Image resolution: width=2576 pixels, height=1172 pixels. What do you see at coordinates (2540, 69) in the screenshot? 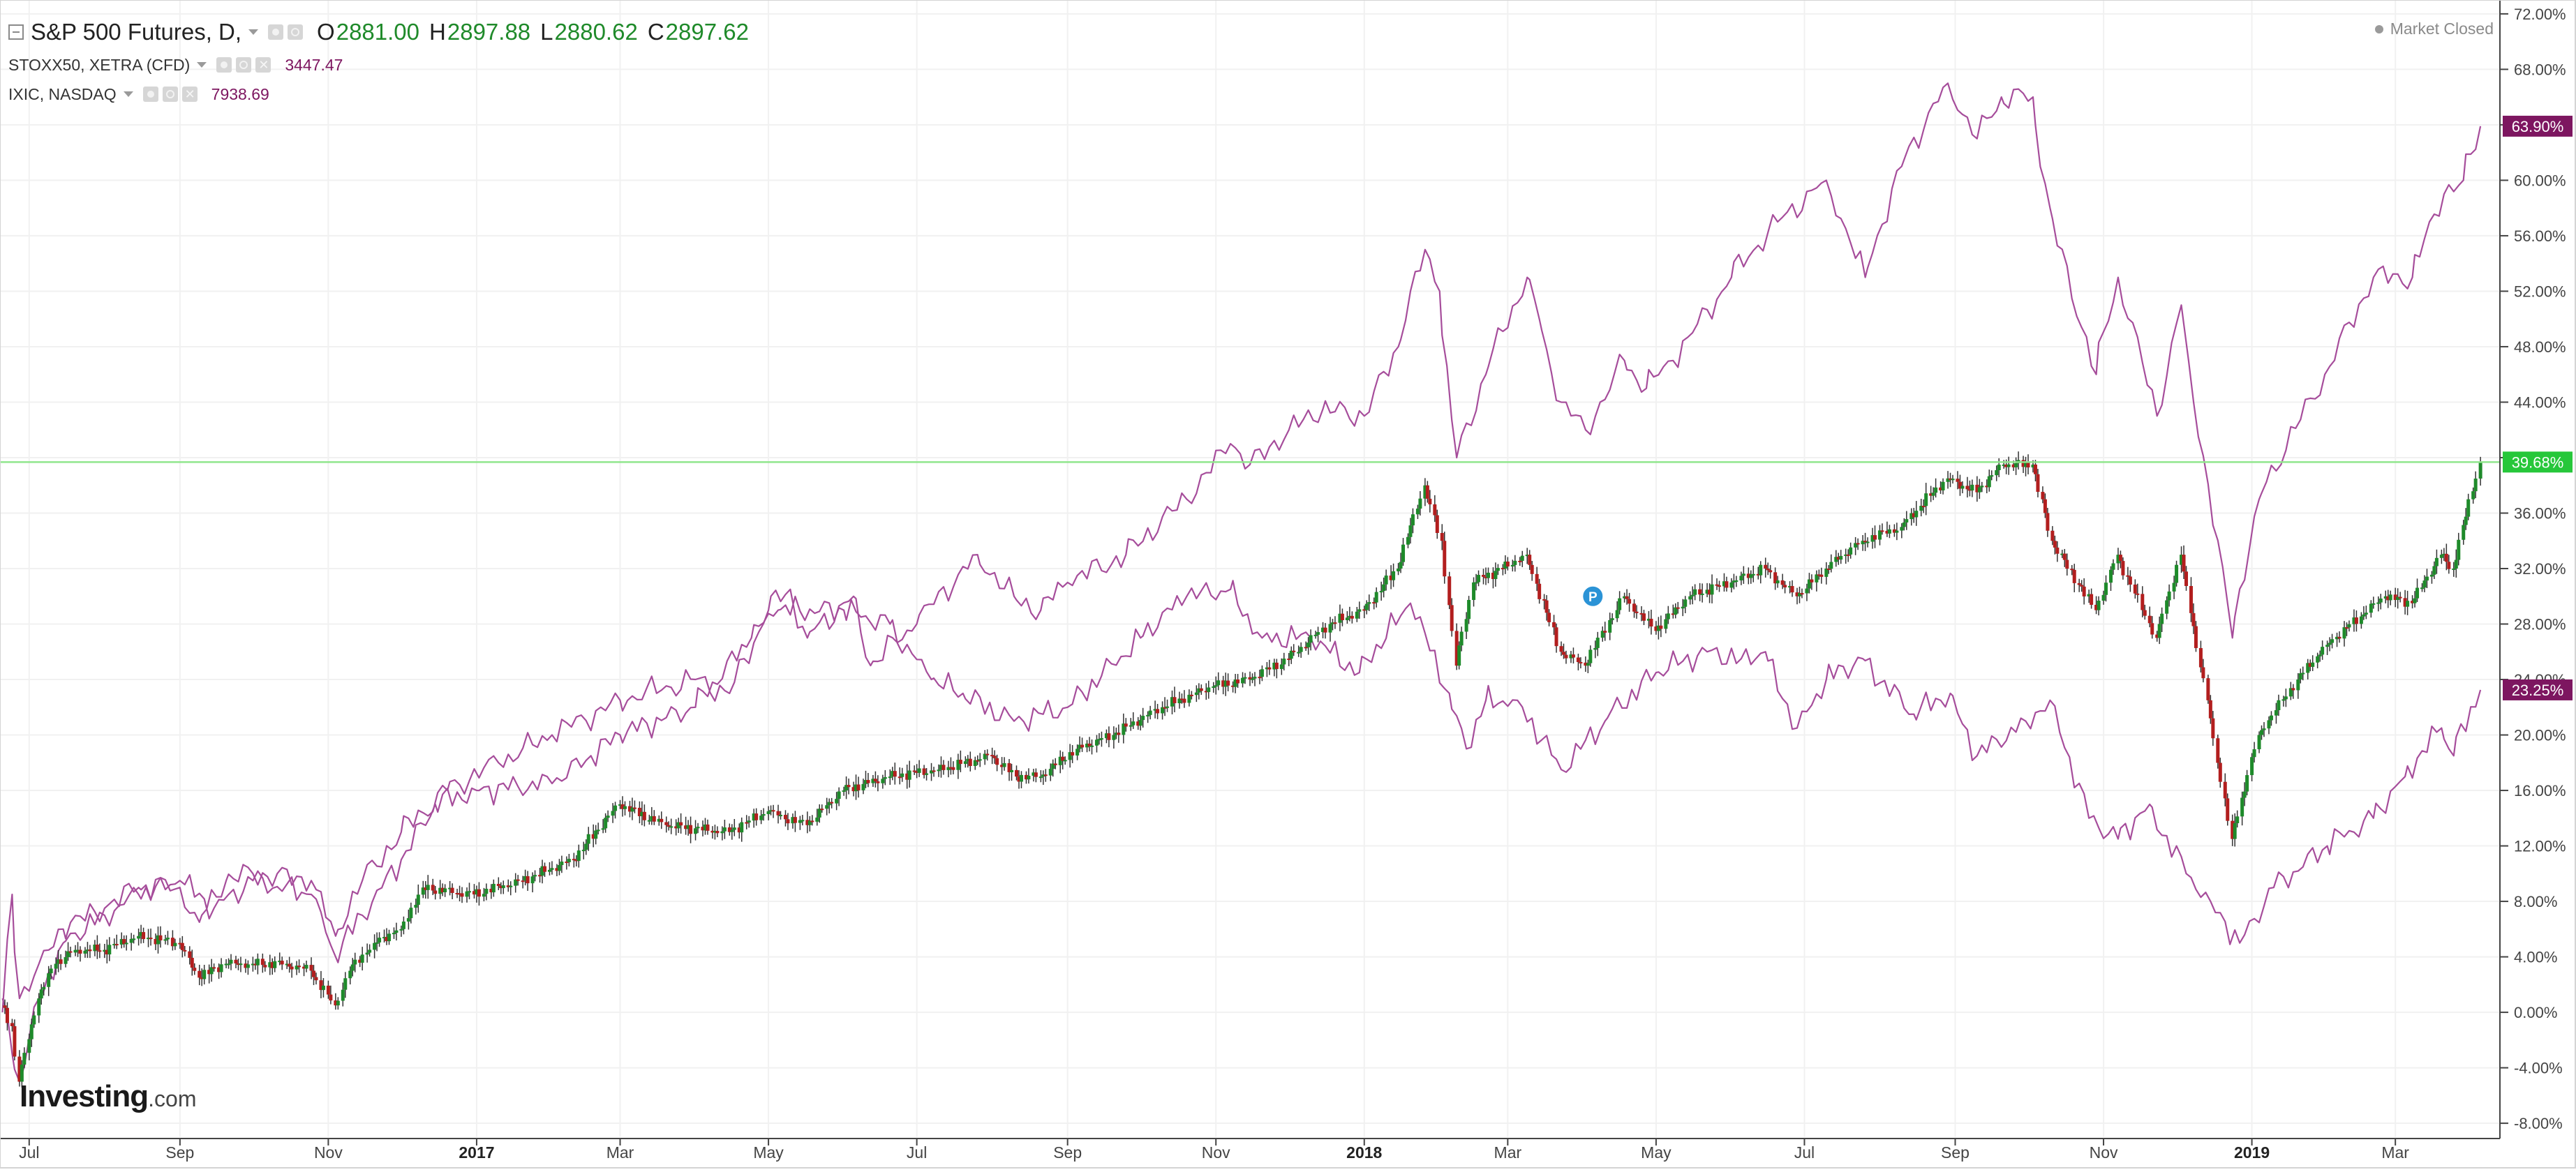
I see `y-tick-label: 68.00%` at bounding box center [2540, 69].